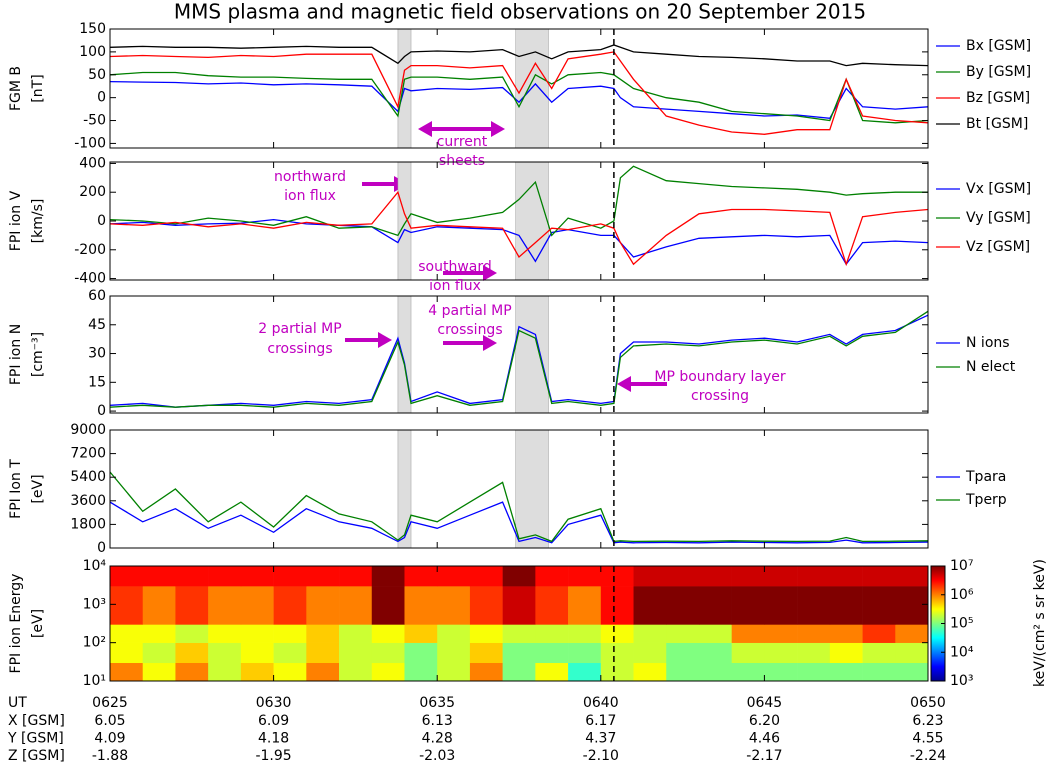  Describe the element at coordinates (16, 489) in the screenshot. I see `y-axis-label: FPI Ion T` at that location.